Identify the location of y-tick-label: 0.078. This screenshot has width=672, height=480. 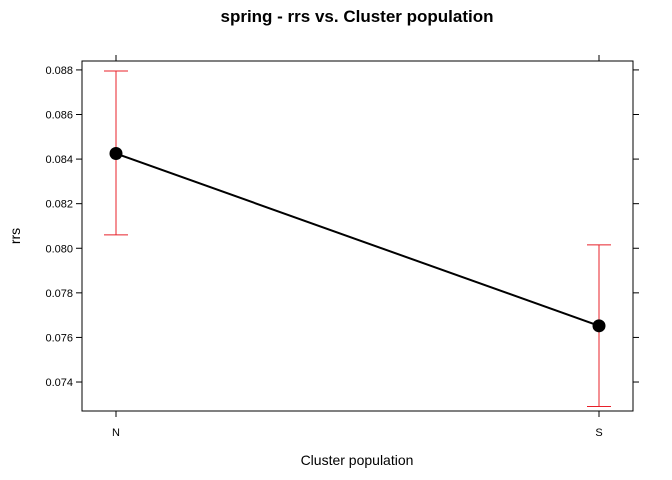
(59, 294).